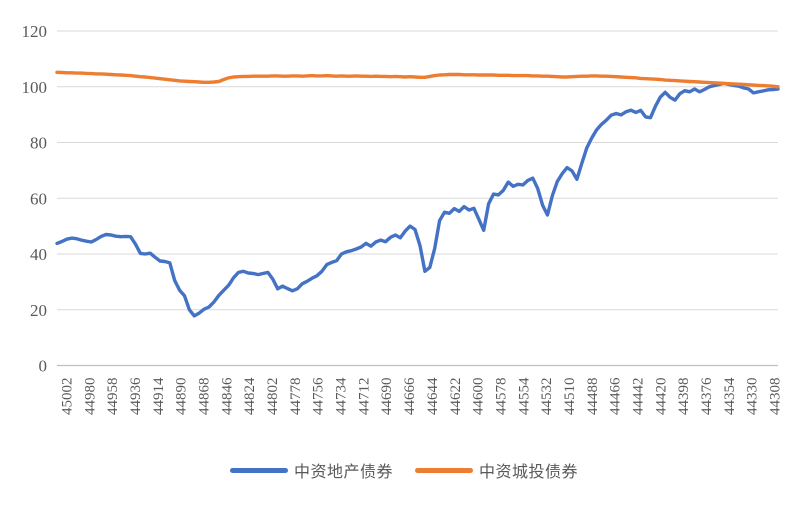 This screenshot has width=808, height=506. I want to click on x-axis-label: 44466, so click(616, 396).